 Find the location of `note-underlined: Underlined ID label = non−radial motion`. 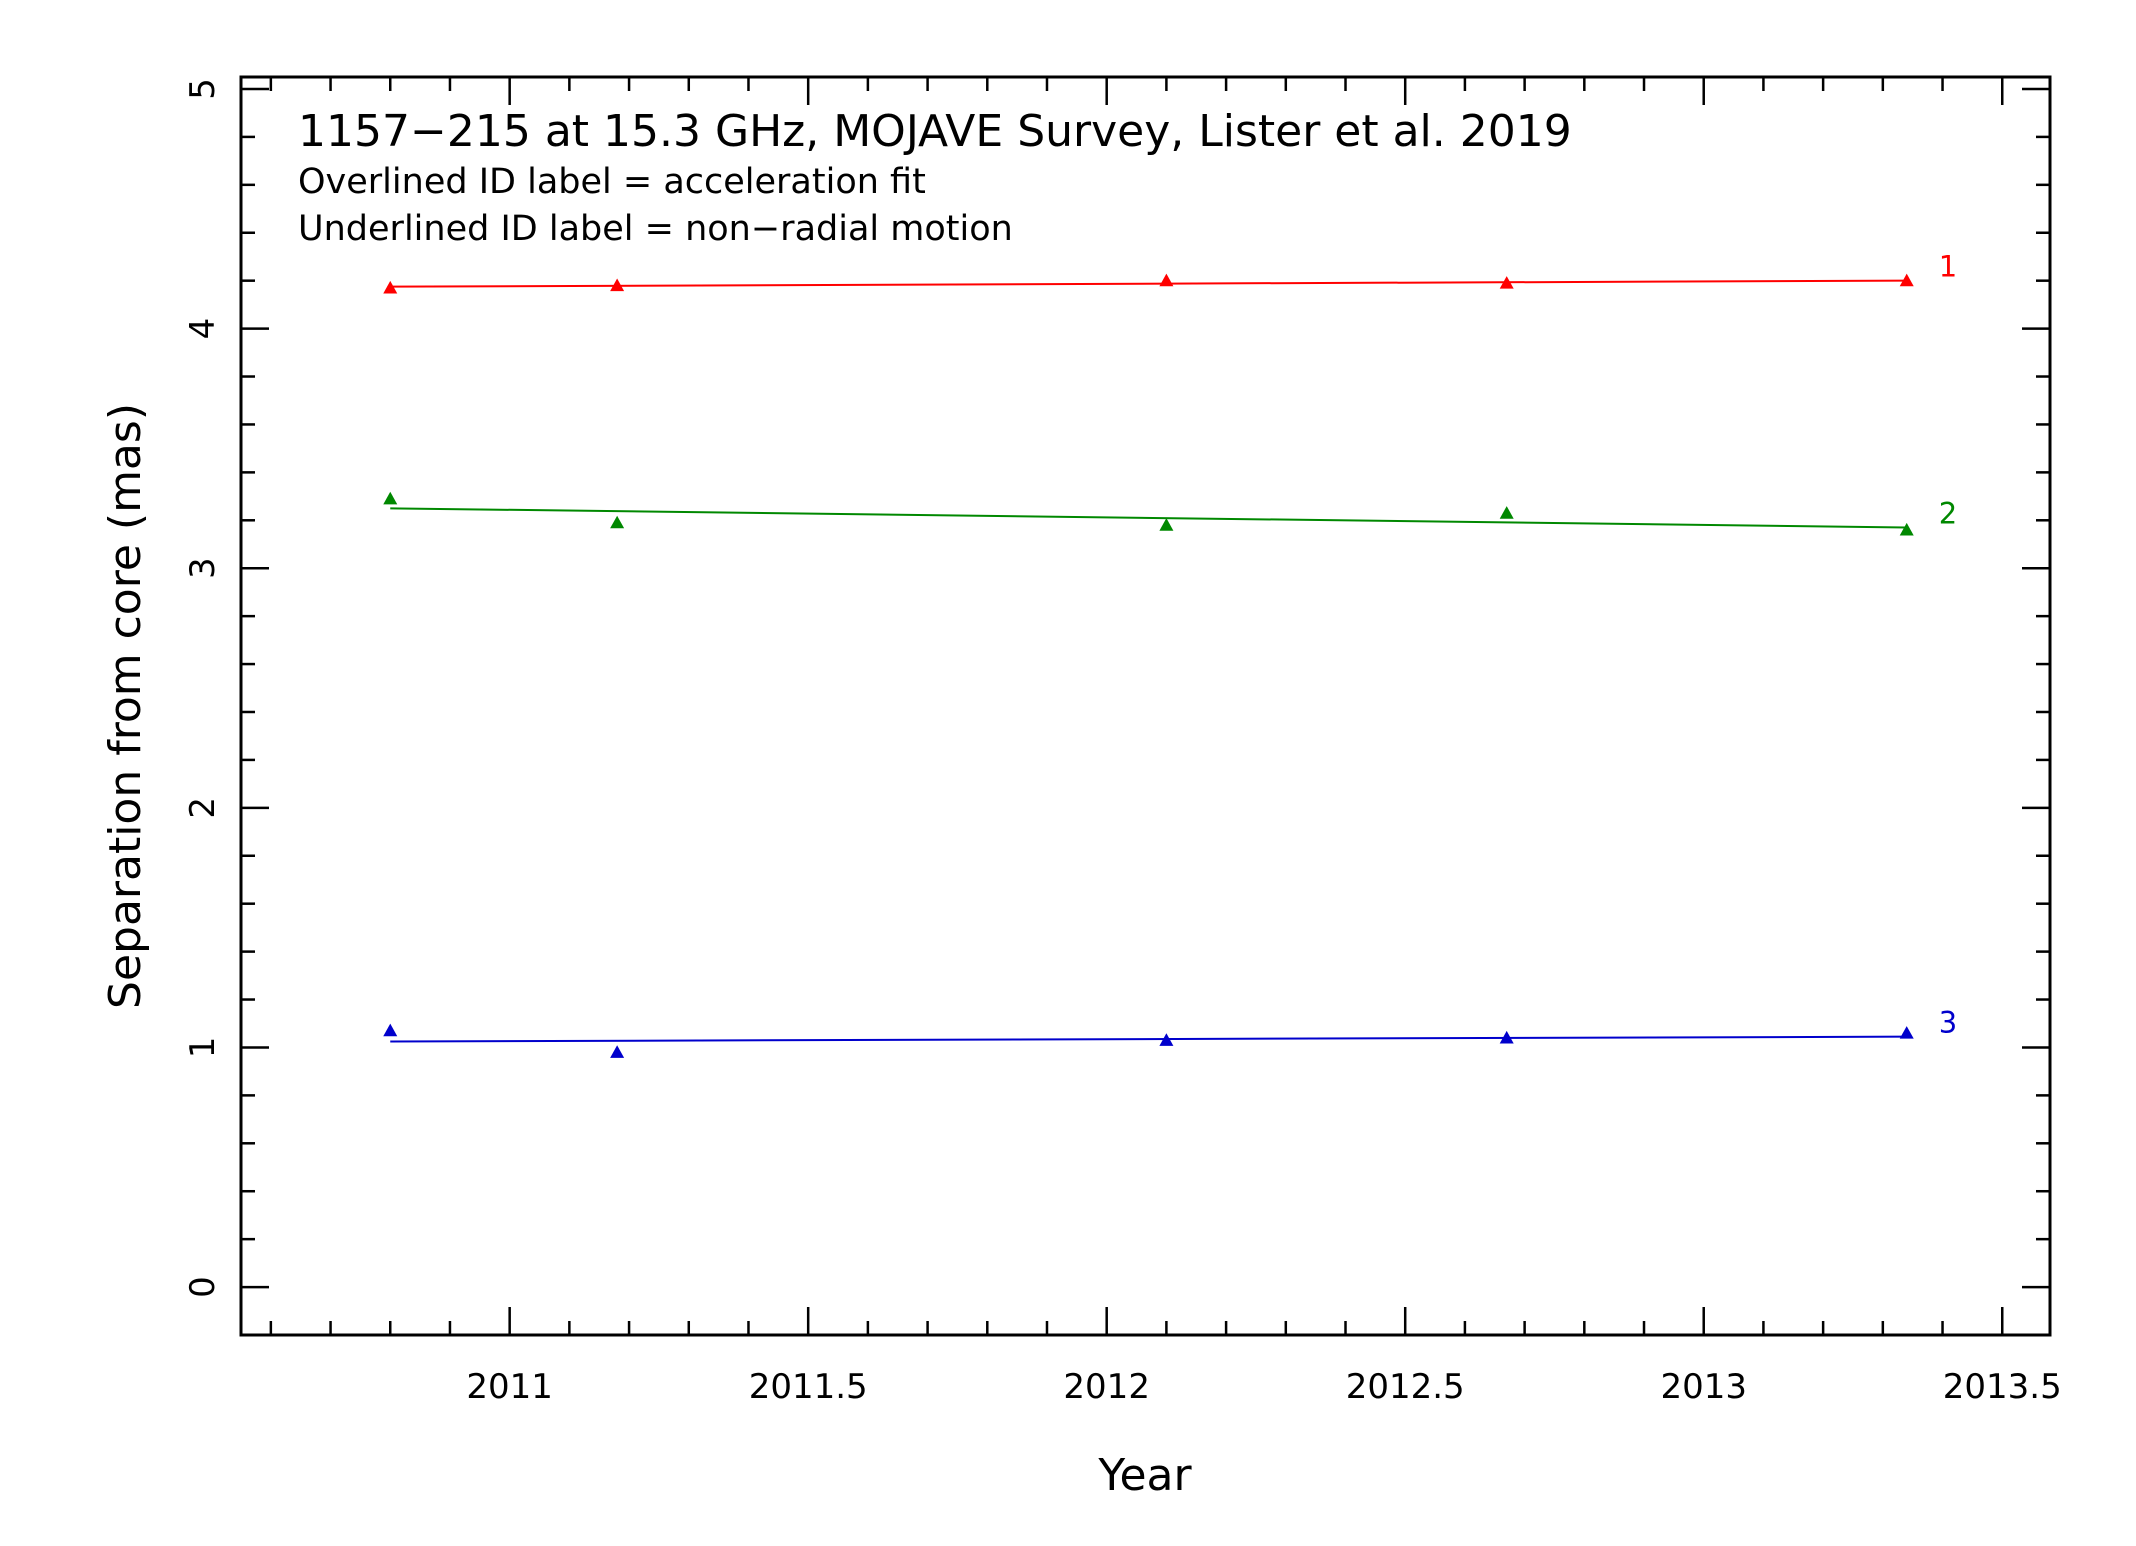

note-underlined: Underlined ID label = non−radial motion is located at coordinates (655, 229).